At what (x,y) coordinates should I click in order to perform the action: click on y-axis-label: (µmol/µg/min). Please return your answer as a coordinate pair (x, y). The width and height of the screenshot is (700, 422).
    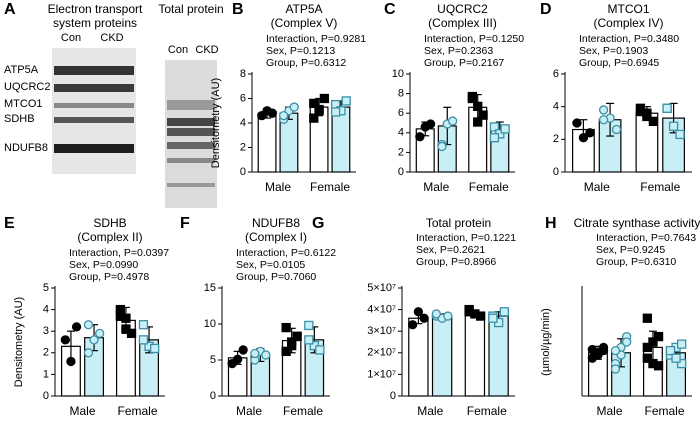
    Looking at the image, I should click on (546, 342).